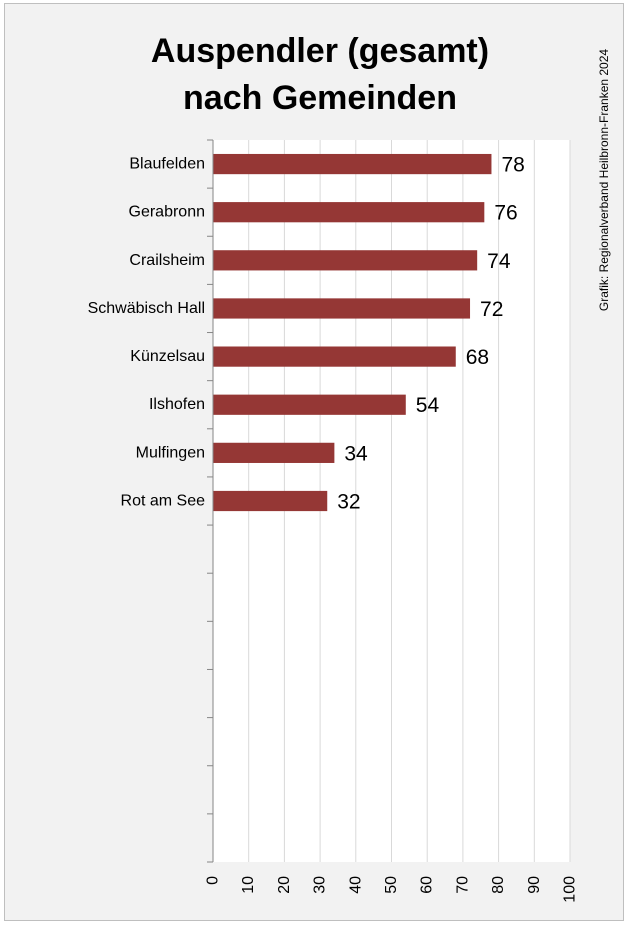  I want to click on x-tick-label: 0, so click(213, 880).